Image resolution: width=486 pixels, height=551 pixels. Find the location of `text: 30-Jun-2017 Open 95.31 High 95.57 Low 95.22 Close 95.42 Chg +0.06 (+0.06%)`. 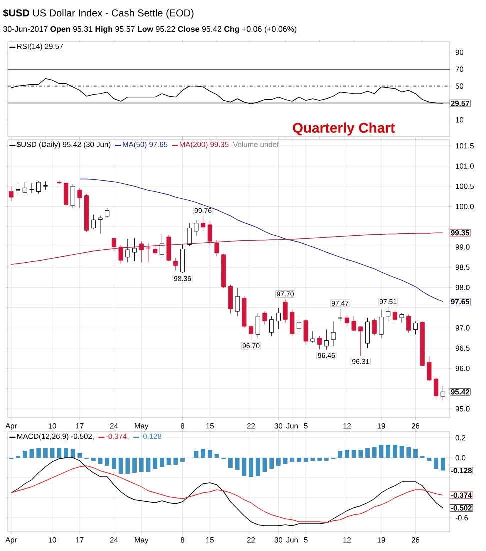

text: 30-Jun-2017 Open 95.31 High 95.57 Low 95.22 Close 95.42 Chg +0.06 (+0.06%) is located at coordinates (150, 30).